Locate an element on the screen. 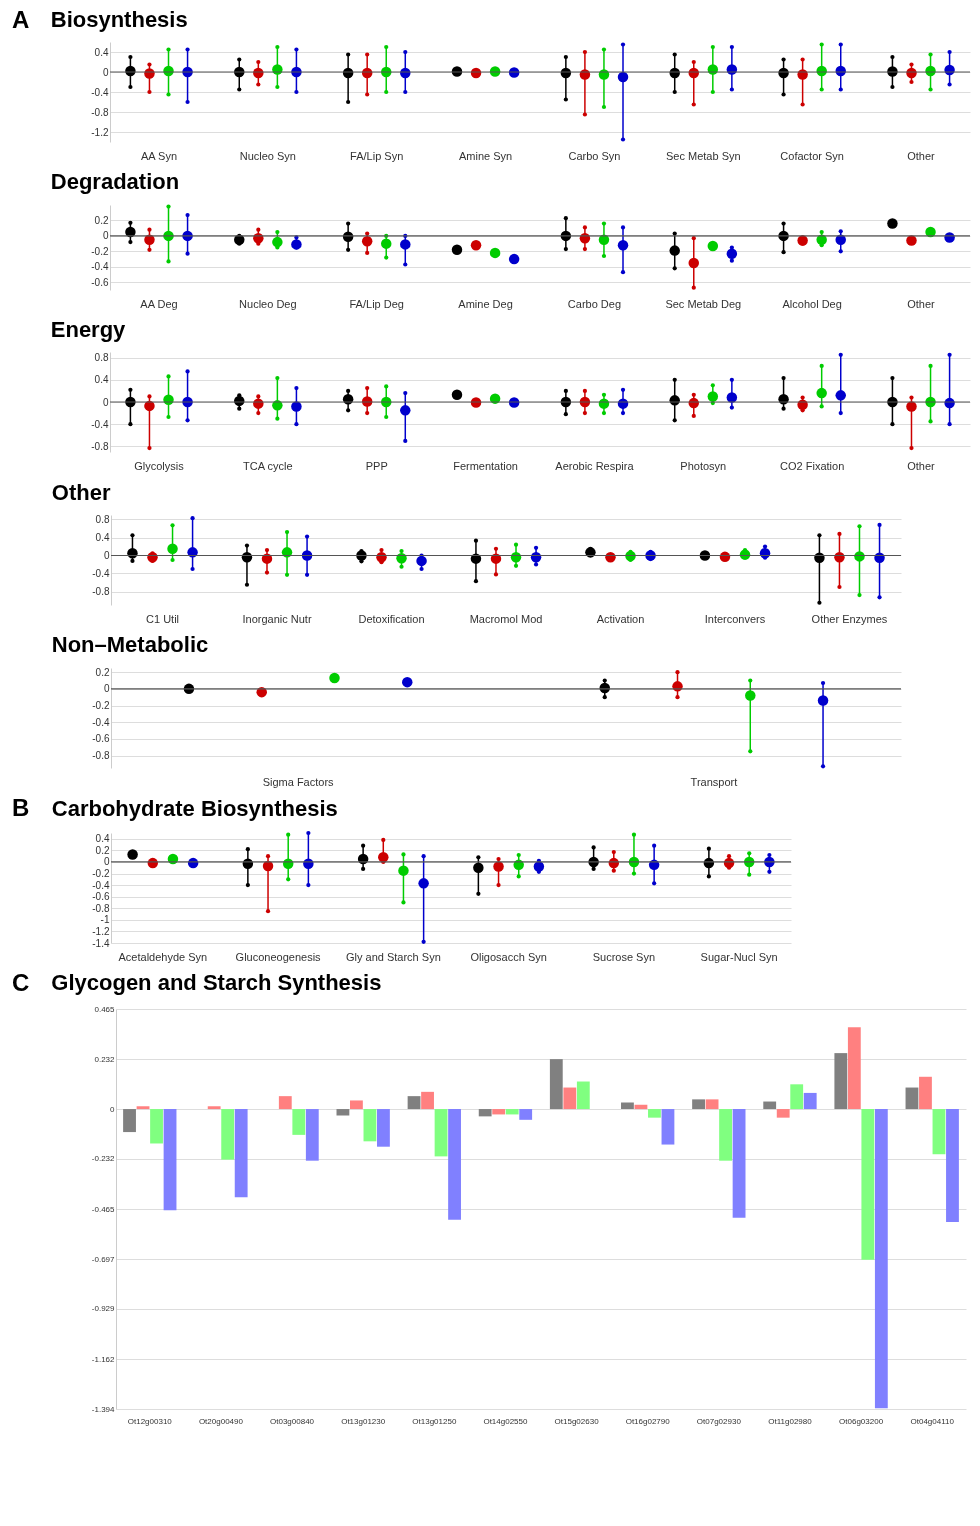 This screenshot has width=980, height=1526. x-tick-label: Carbo Syn is located at coordinates (594, 155).